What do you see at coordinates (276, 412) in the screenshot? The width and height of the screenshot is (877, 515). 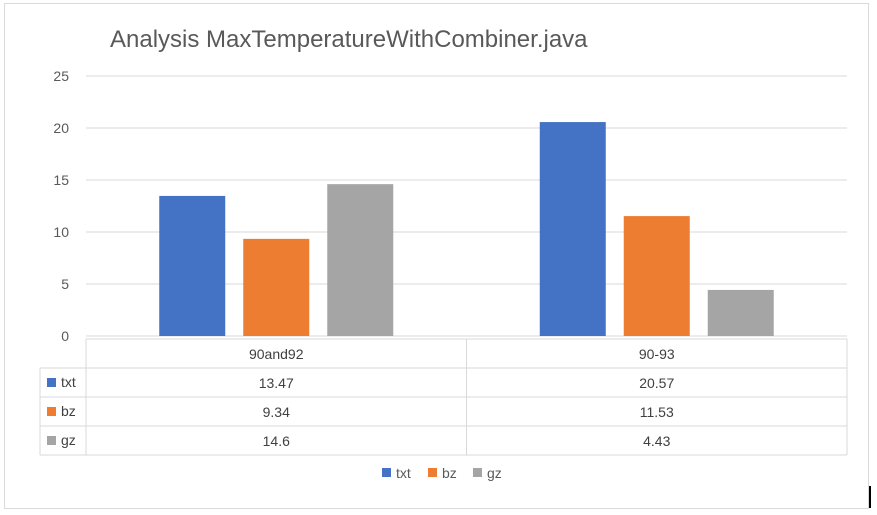 I see `table-value: 9.34` at bounding box center [276, 412].